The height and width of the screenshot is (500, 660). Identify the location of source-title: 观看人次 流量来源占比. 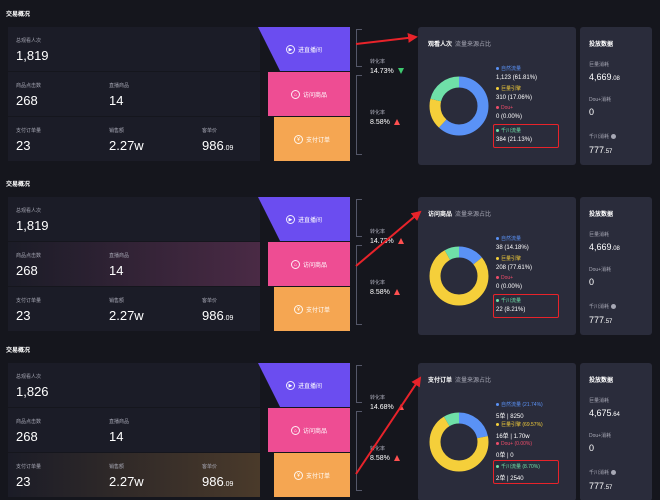
(459, 43).